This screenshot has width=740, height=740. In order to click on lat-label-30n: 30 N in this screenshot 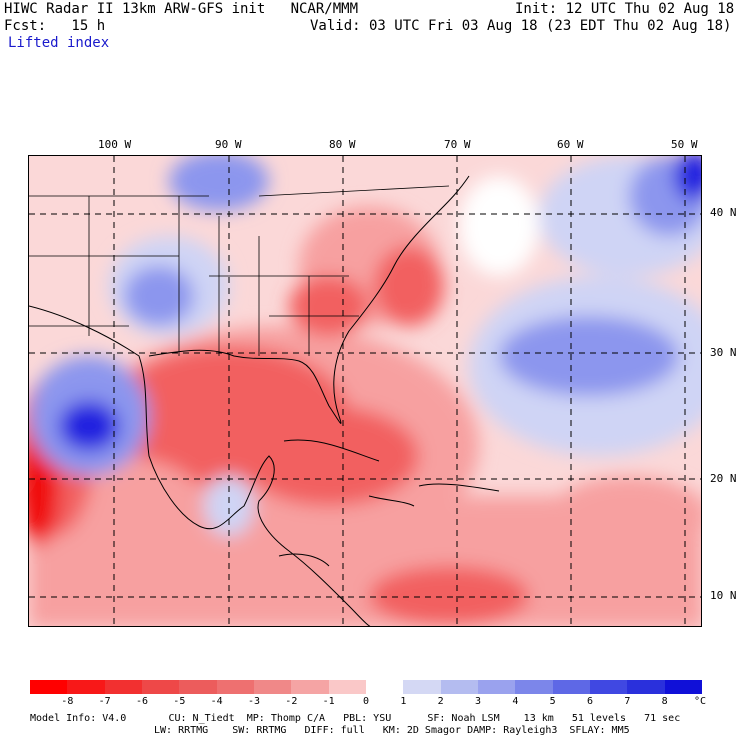, I will do `click(723, 352)`.